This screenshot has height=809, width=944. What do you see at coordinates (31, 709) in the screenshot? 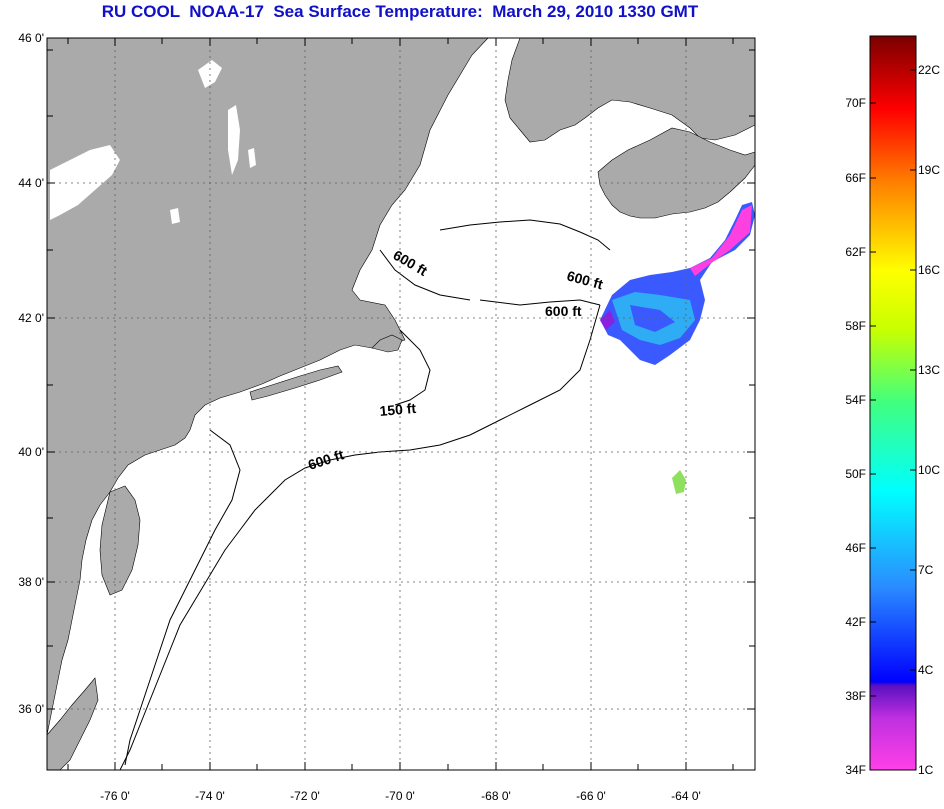
I see `lat-label: 36 0'` at bounding box center [31, 709].